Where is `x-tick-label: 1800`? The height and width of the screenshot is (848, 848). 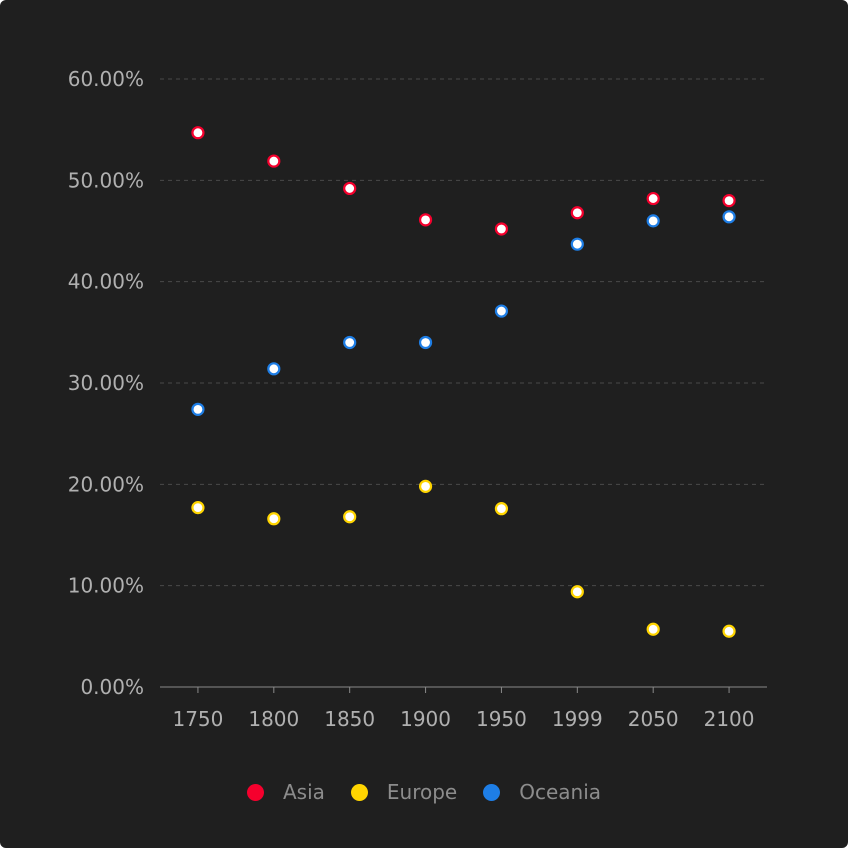 x-tick-label: 1800 is located at coordinates (273, 719).